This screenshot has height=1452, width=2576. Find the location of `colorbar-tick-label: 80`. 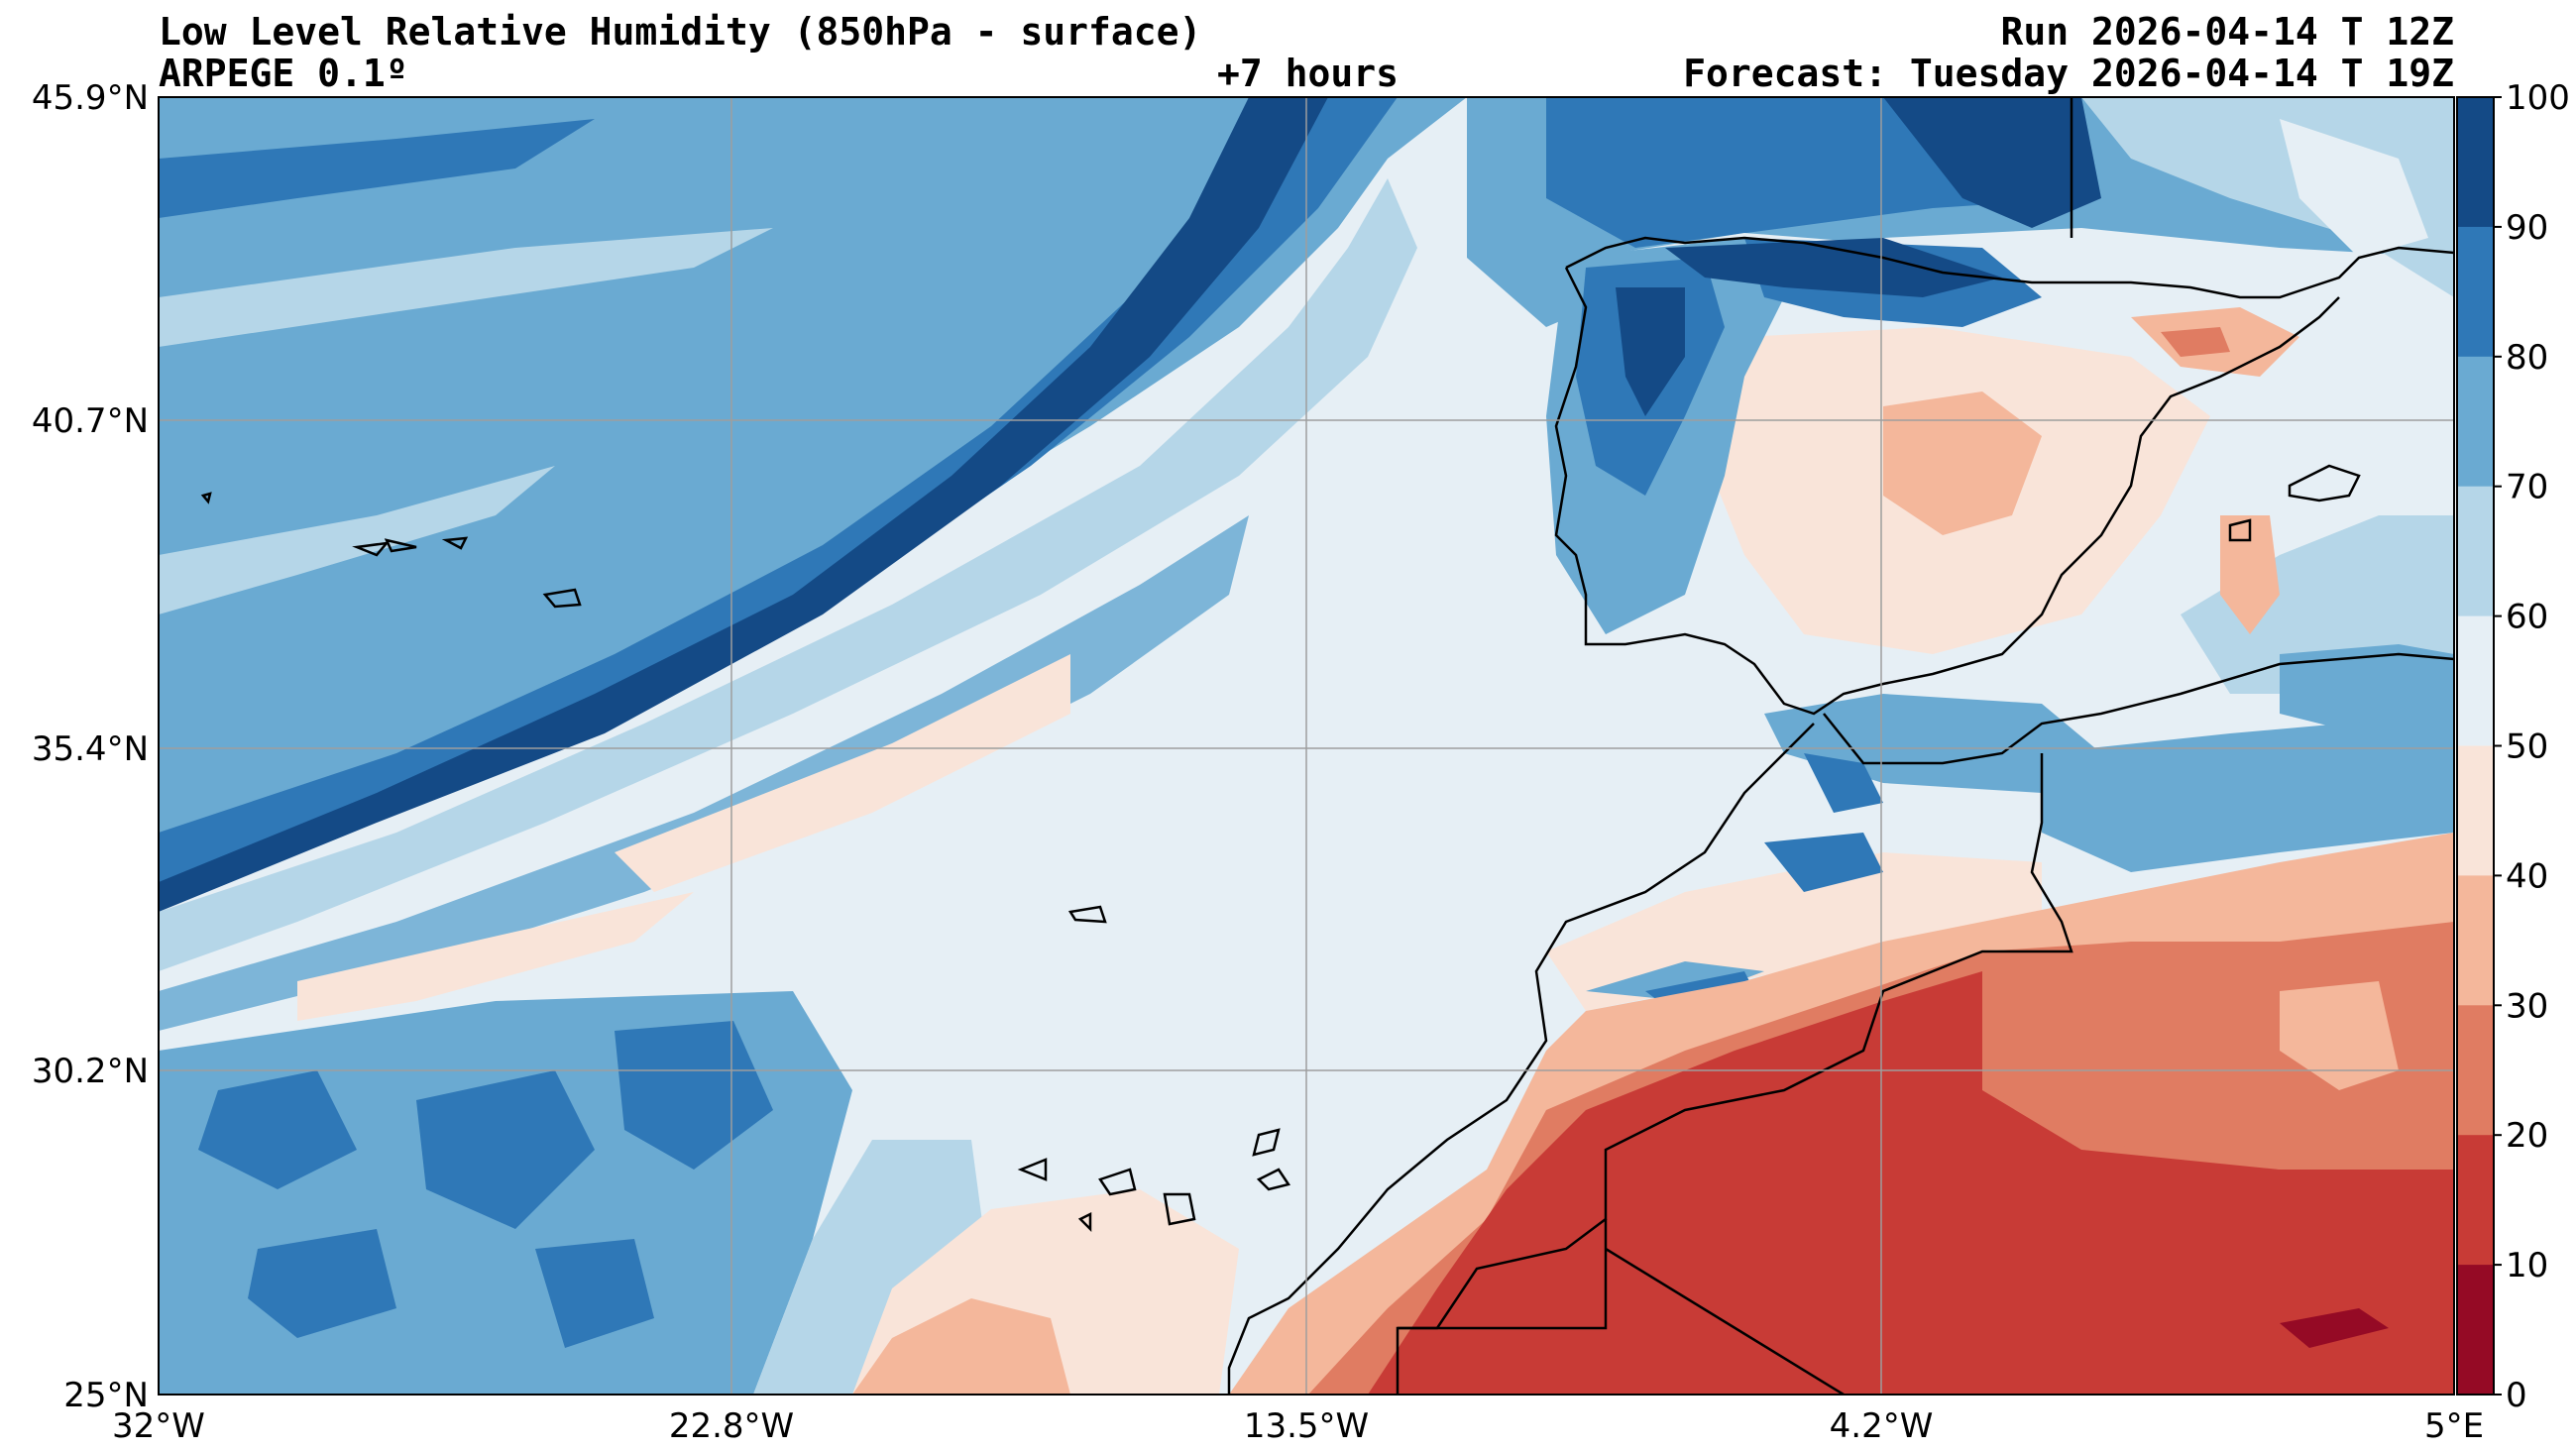

colorbar-tick-label: 80 is located at coordinates (2527, 358).